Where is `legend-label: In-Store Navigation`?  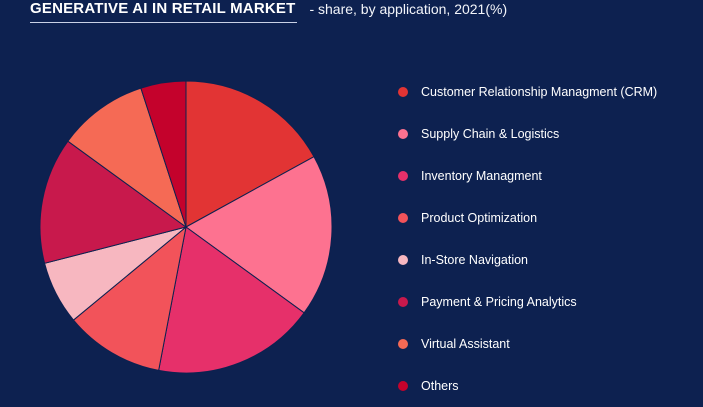
legend-label: In-Store Navigation is located at coordinates (475, 260).